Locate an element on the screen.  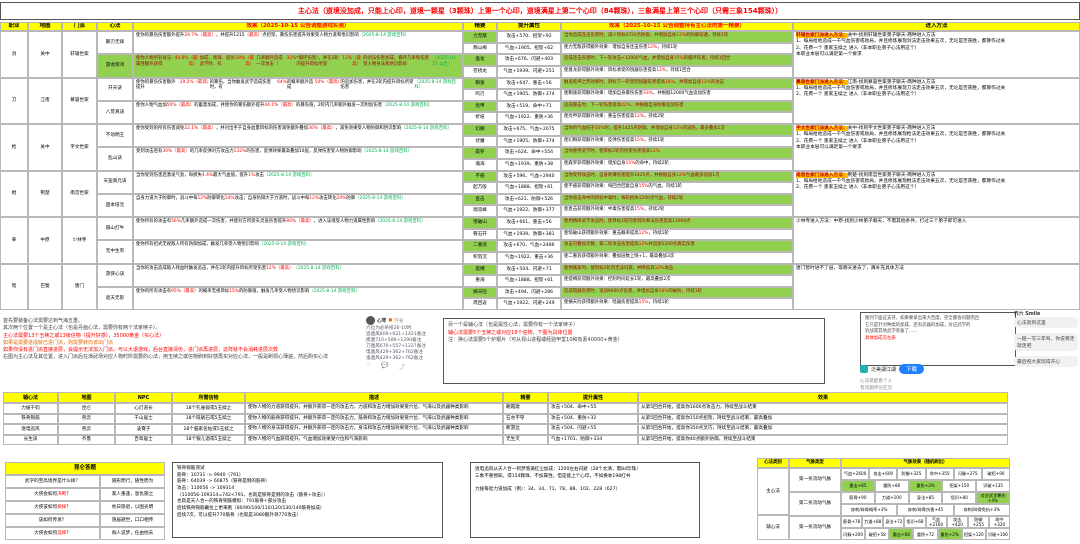
col-header-essence: 精要 is located at coordinates (480, 26).